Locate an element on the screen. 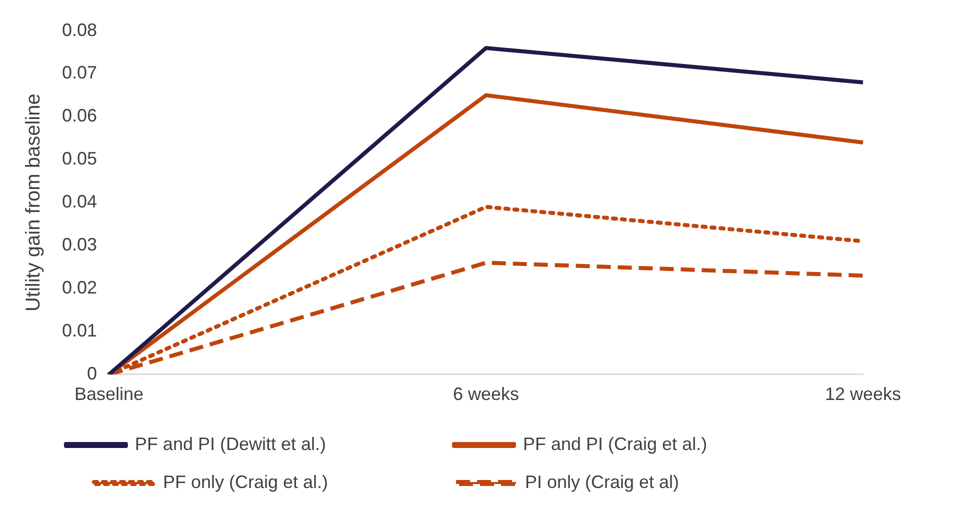 The width and height of the screenshot is (961, 515). x-tick-label: 12 weeks is located at coordinates (863, 394).